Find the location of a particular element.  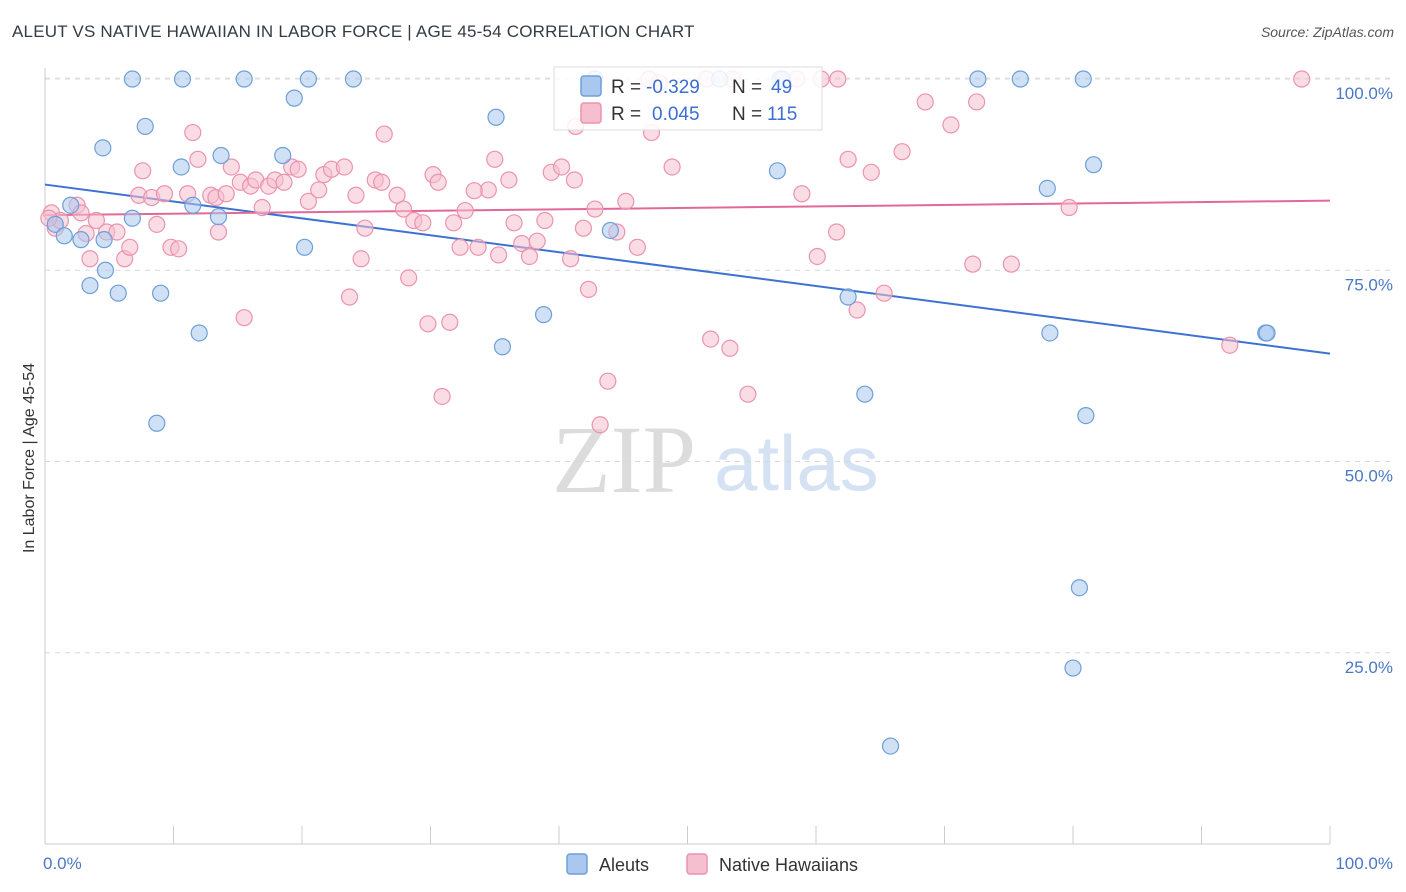

bottom-legend-hawaiian-swatch is located at coordinates (697, 864).